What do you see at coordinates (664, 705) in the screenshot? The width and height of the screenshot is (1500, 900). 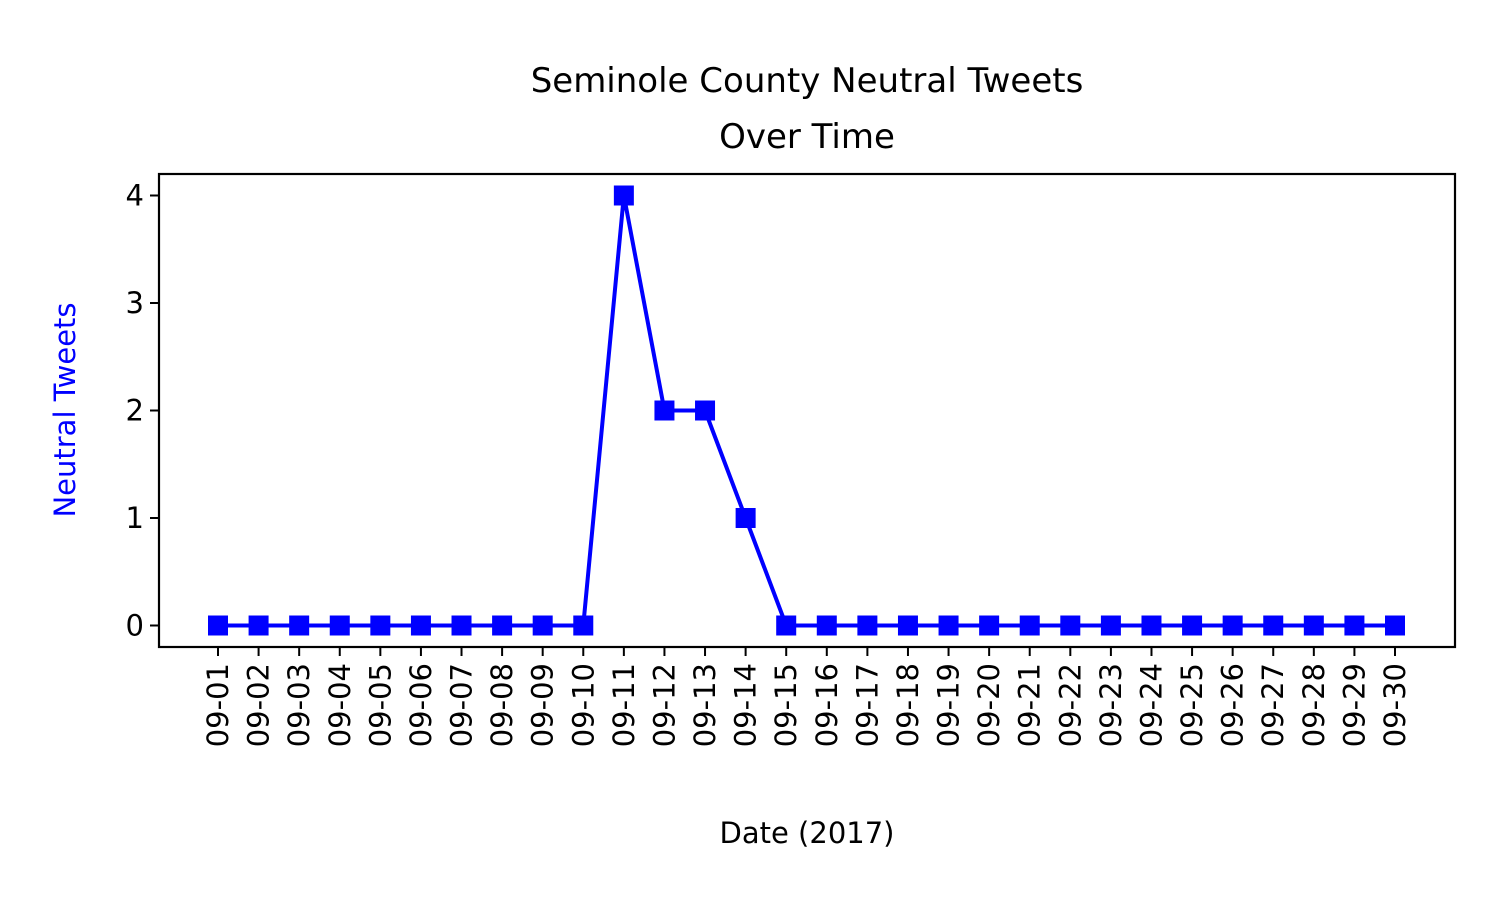 I see `x-tick-label: 09-12` at bounding box center [664, 705].